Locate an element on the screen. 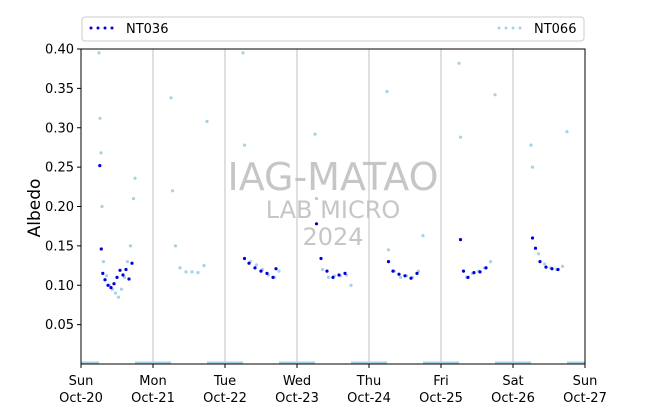  y-axis-ticks: 0.05 0.10 0.15 0.20 0.25 0.30 0.35 0.40 is located at coordinates (63, 188).